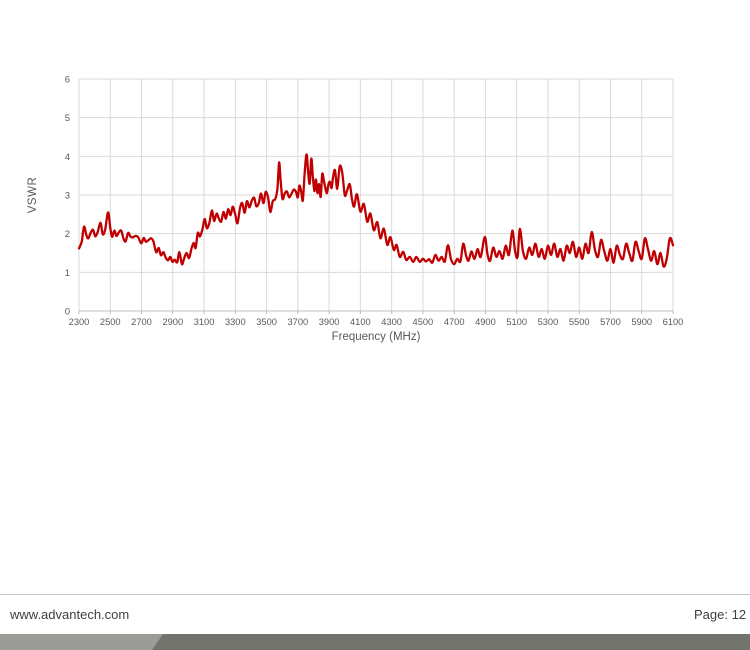 The width and height of the screenshot is (750, 650). I want to click on y-tick-label: 6, so click(67, 80).